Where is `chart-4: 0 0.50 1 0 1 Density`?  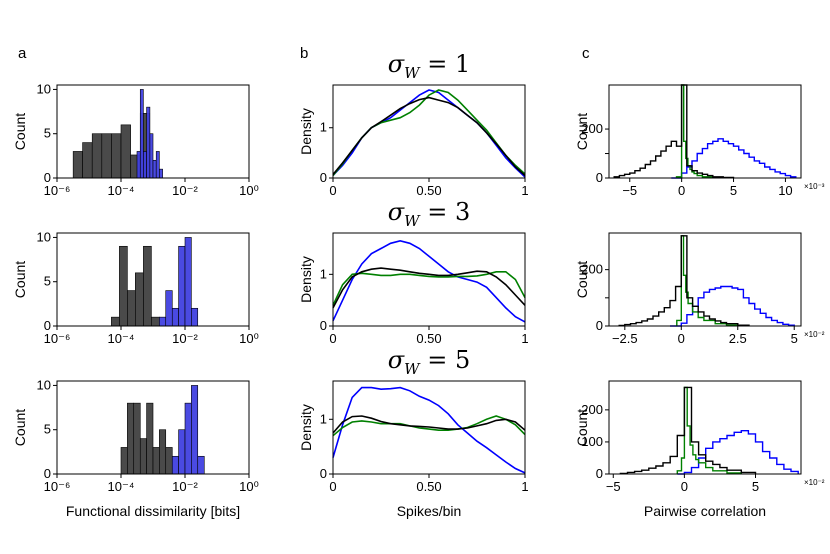
chart-4: 0 0.50 1 0 1 Density is located at coordinates (413, 141).